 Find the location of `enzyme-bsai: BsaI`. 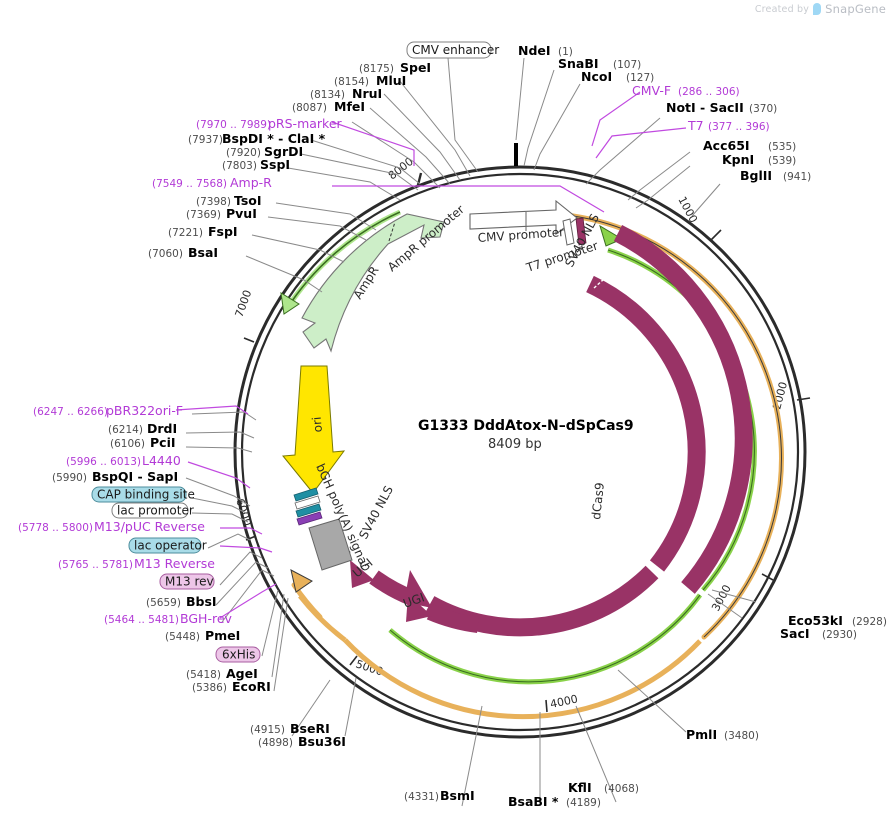

enzyme-bsai: BsaI is located at coordinates (203, 252).